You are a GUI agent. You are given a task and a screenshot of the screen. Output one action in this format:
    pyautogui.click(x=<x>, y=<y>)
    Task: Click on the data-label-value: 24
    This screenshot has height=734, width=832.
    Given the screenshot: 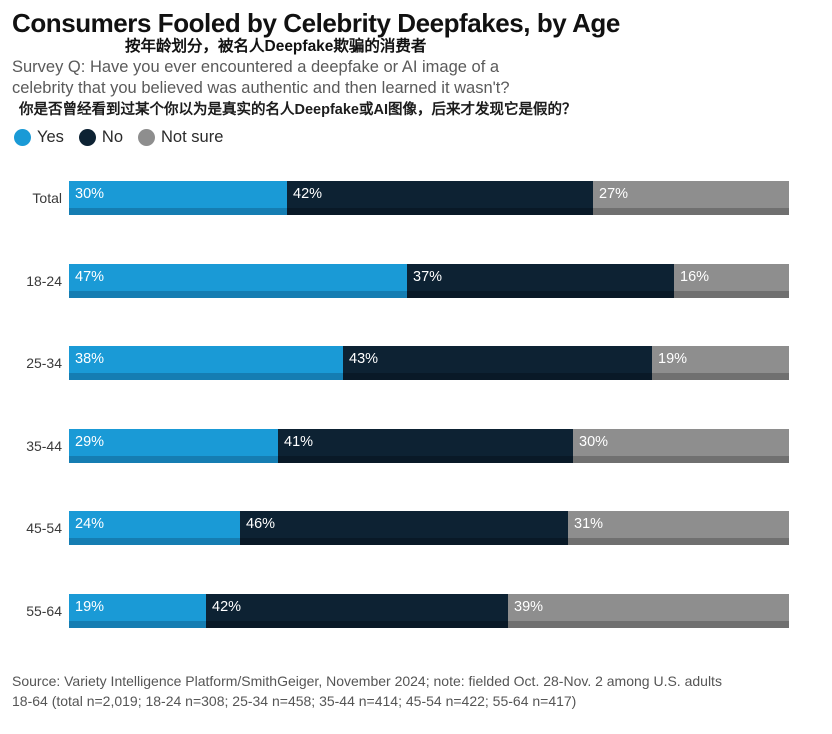 What is the action you would take?
    pyautogui.click(x=83, y=524)
    